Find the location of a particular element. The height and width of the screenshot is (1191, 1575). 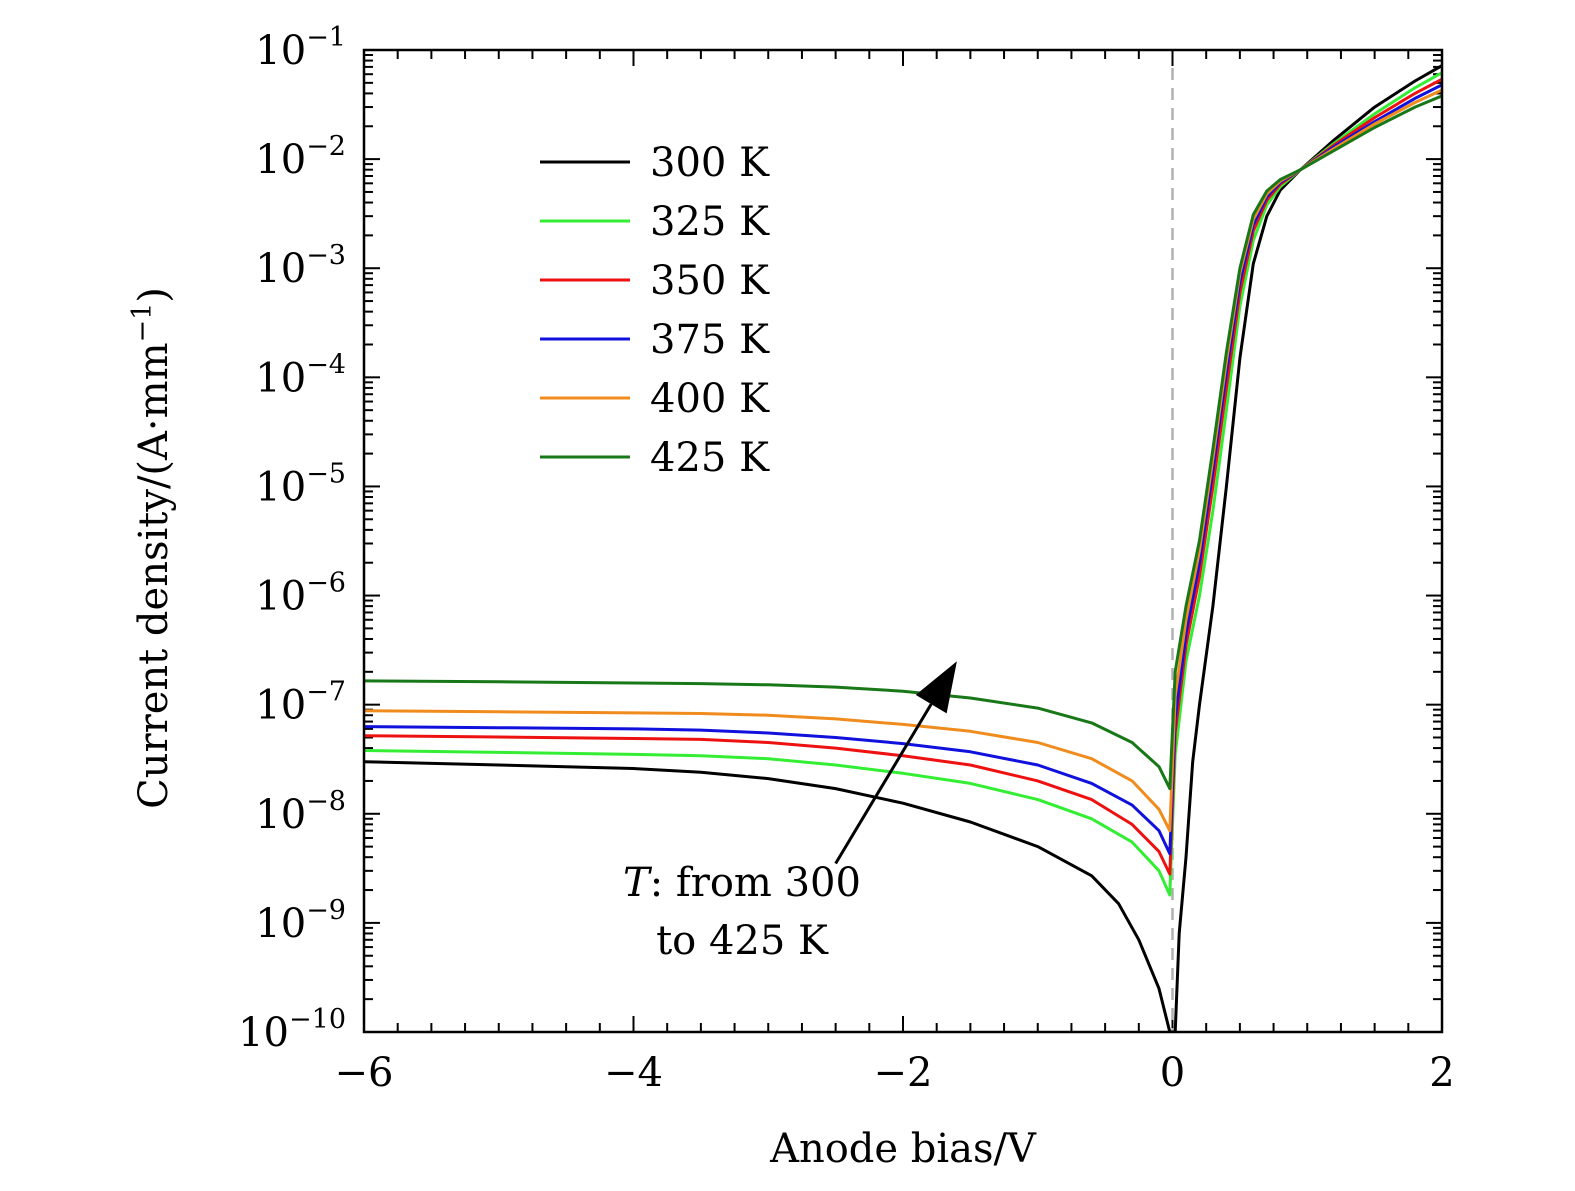

legend-label-0: 300 K is located at coordinates (710, 163).